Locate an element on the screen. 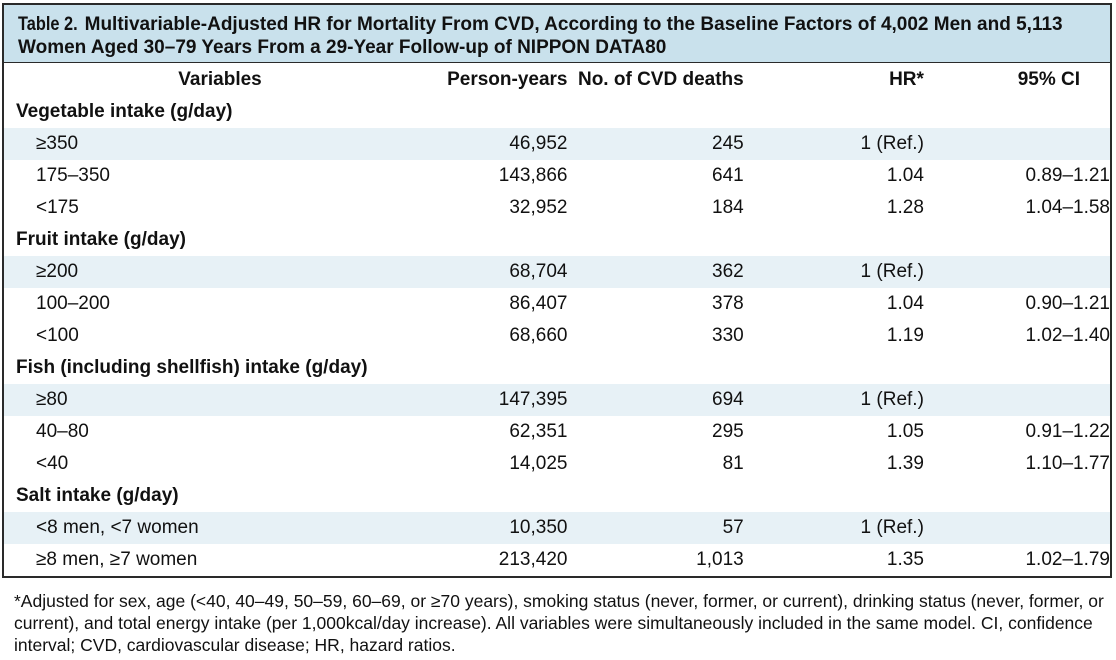  cell-person-years: 147,395 is located at coordinates (502, 400).